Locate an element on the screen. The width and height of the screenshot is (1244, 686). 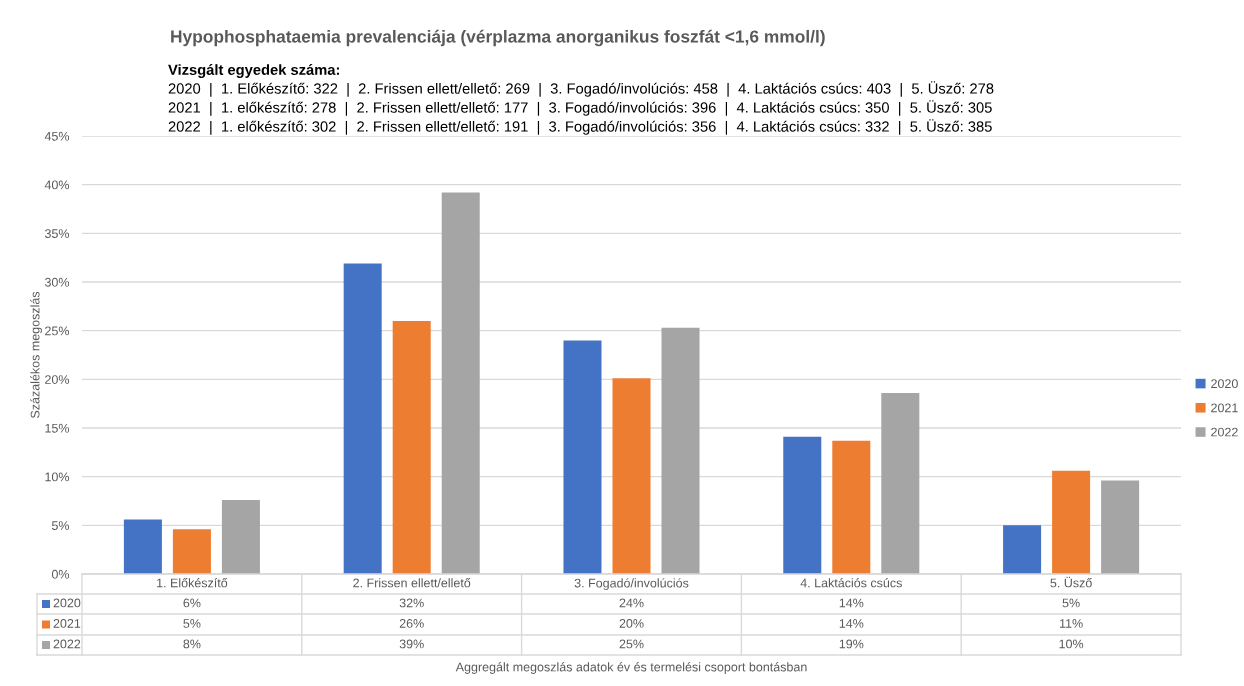
text: 2020 is located at coordinates (1224, 384).